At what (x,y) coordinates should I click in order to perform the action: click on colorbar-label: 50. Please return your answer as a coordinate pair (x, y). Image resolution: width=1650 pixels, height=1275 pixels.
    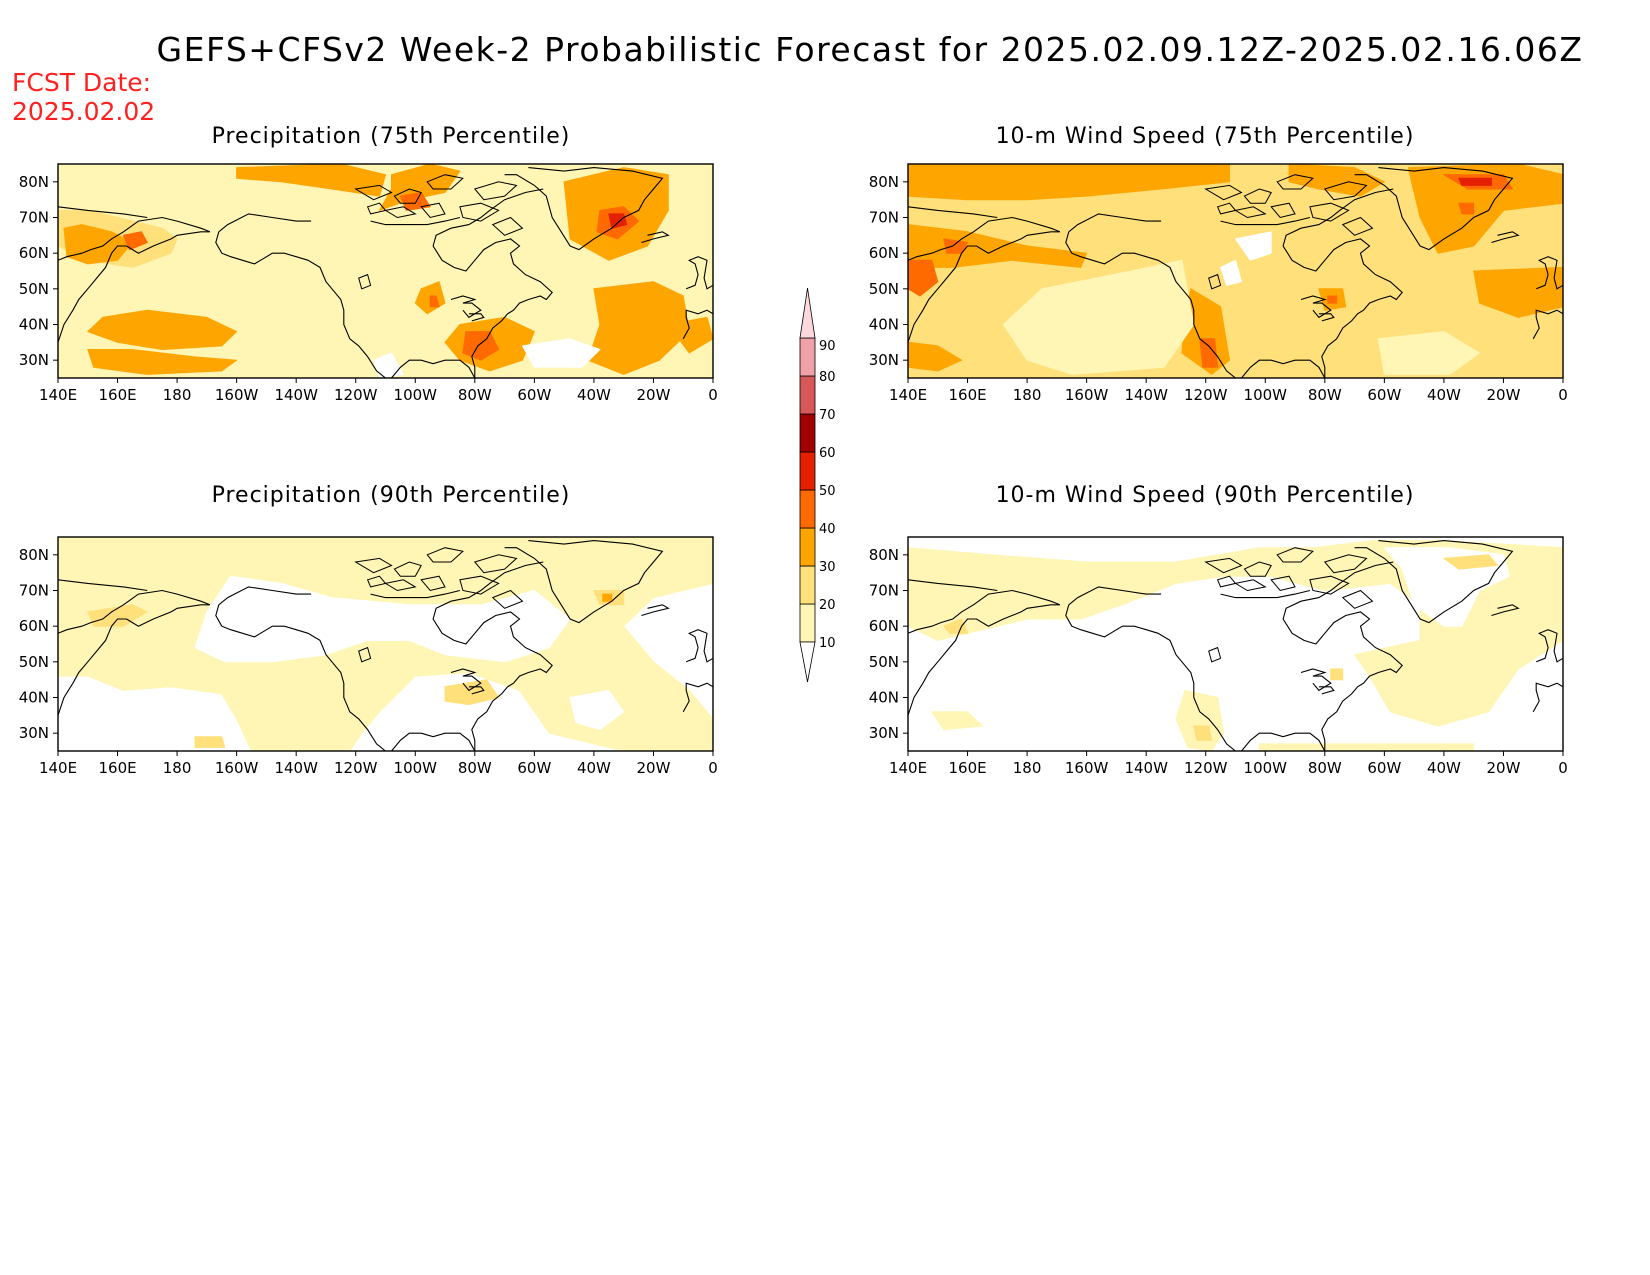
    Looking at the image, I should click on (827, 491).